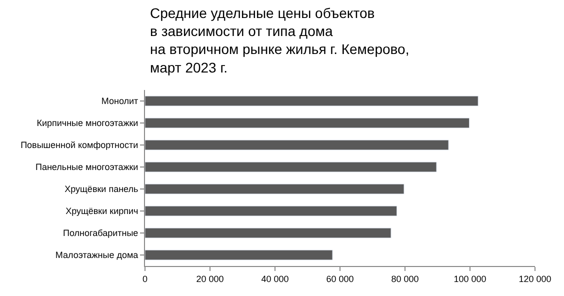 The width and height of the screenshot is (564, 296). What do you see at coordinates (101, 189) in the screenshot?
I see `y-tick-label: Хрущёвки панель` at bounding box center [101, 189].